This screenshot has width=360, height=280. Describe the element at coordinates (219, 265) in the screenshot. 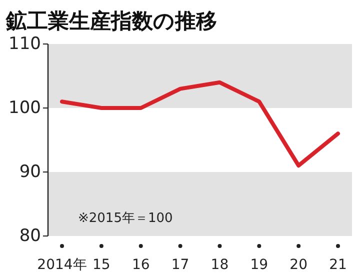

I see `x-tick-label: 18` at that location.